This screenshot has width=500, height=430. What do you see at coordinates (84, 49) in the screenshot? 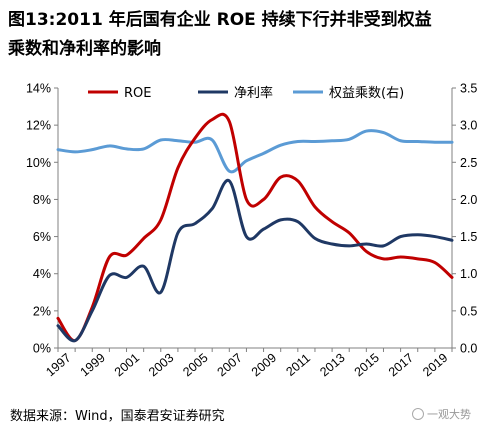
I see `title-line-2: 乘数和净利率的影响` at bounding box center [84, 49].